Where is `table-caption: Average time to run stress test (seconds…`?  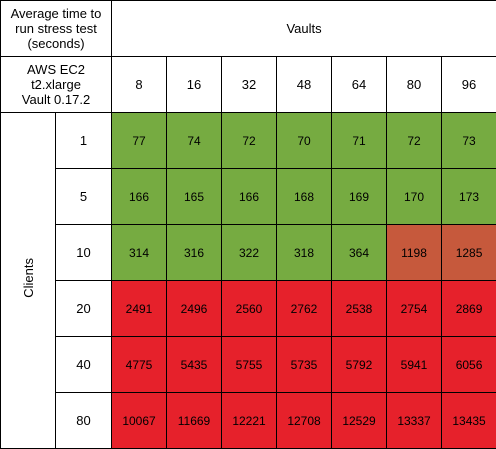 table-caption: Average time to run stress test (seconds… is located at coordinates (56, 28).